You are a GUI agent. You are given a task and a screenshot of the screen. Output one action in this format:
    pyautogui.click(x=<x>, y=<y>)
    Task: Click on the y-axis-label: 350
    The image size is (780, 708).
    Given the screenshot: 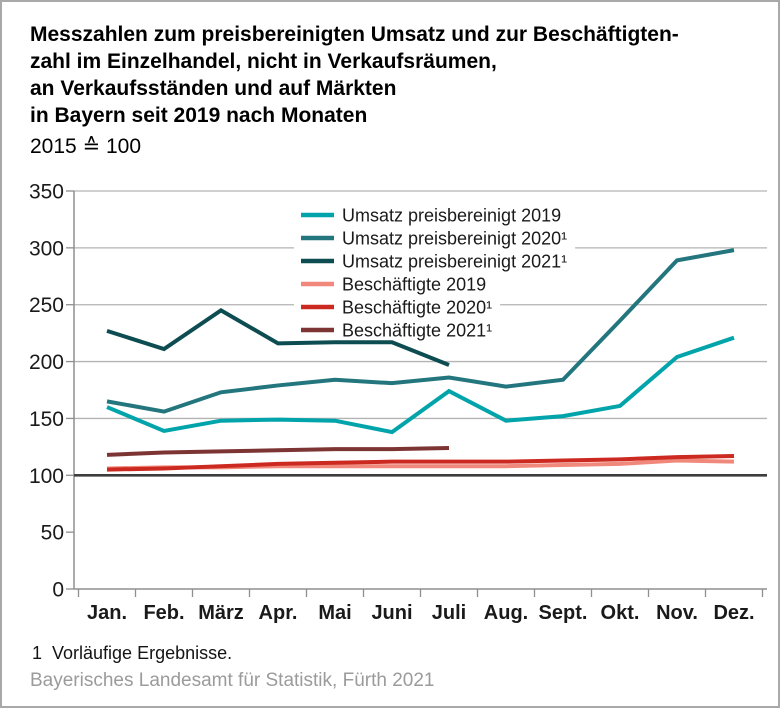 What is the action you would take?
    pyautogui.click(x=46, y=192)
    